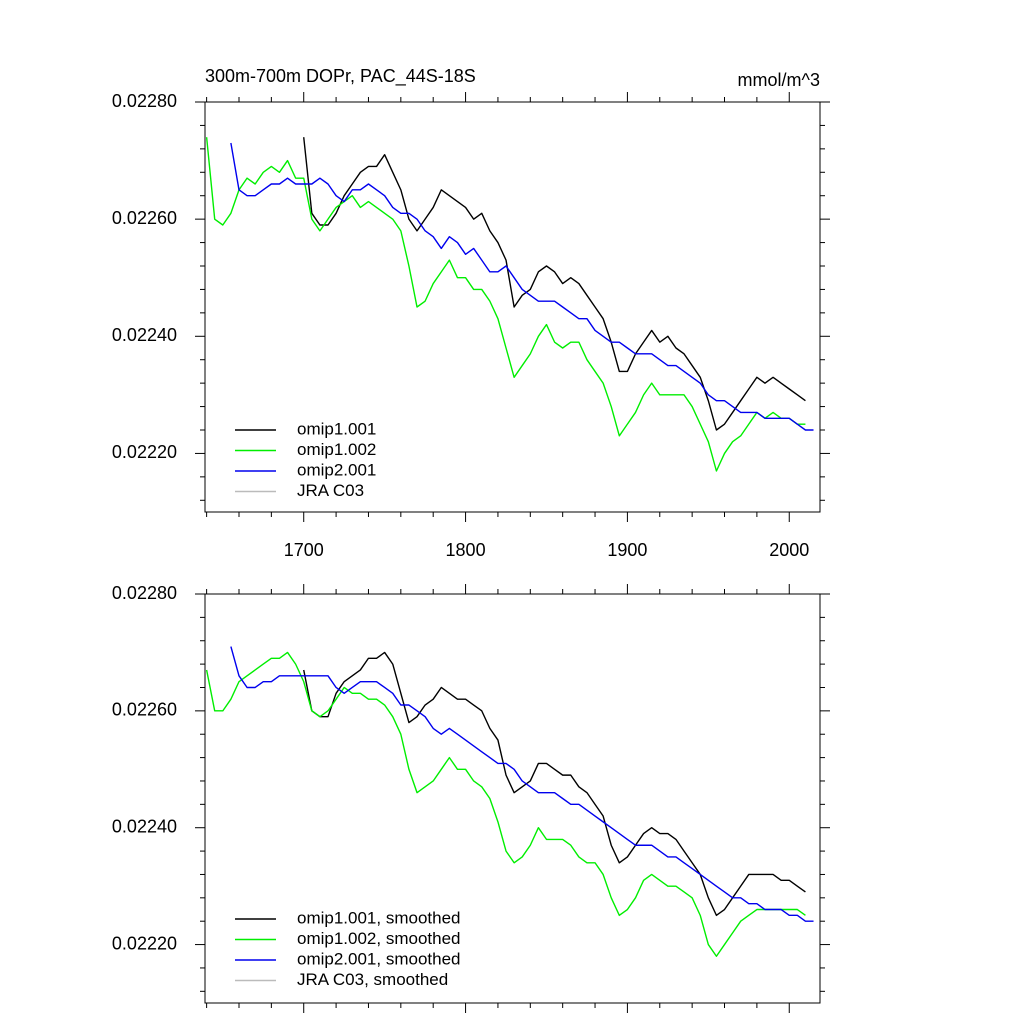 Image resolution: width=1024 pixels, height=1029 pixels. Describe the element at coordinates (379, 917) in the screenshot. I see `legend-label: omip1.001, smoothed` at that location.